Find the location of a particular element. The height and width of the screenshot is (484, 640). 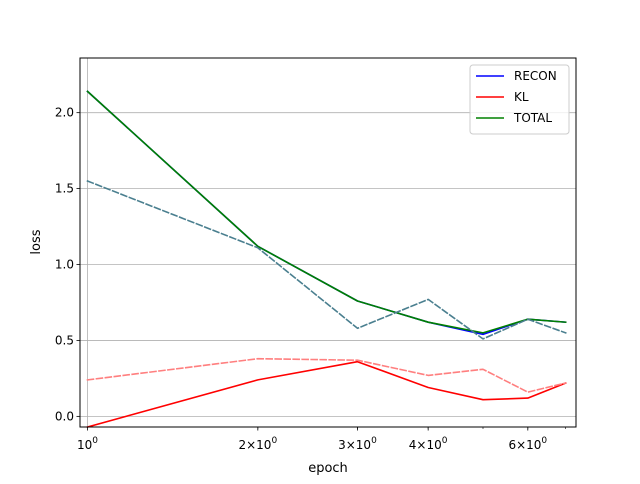

x-tick-label: 6×100 is located at coordinates (527, 444).